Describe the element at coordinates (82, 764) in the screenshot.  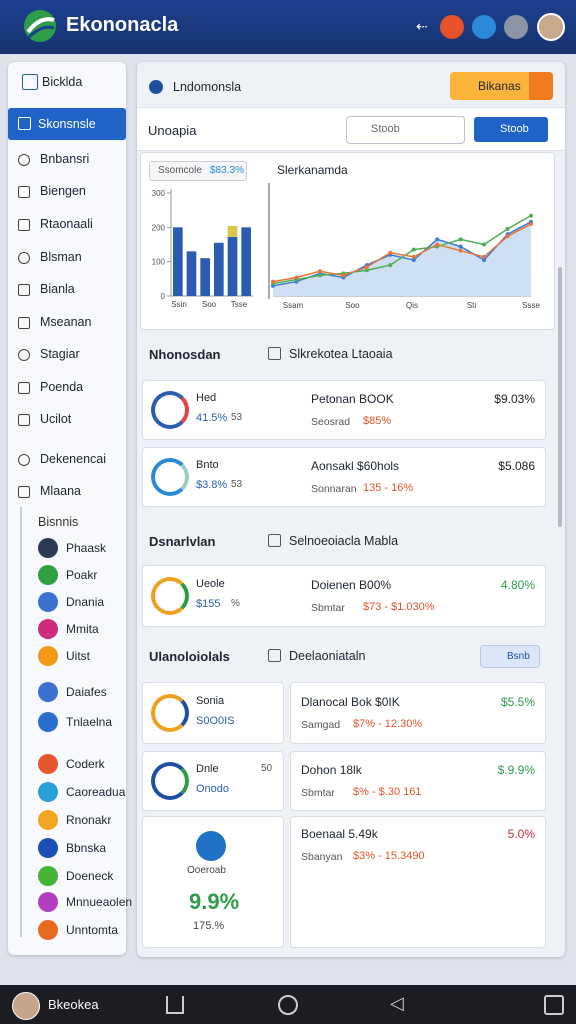
I see `sub-item: Coderk` at that location.